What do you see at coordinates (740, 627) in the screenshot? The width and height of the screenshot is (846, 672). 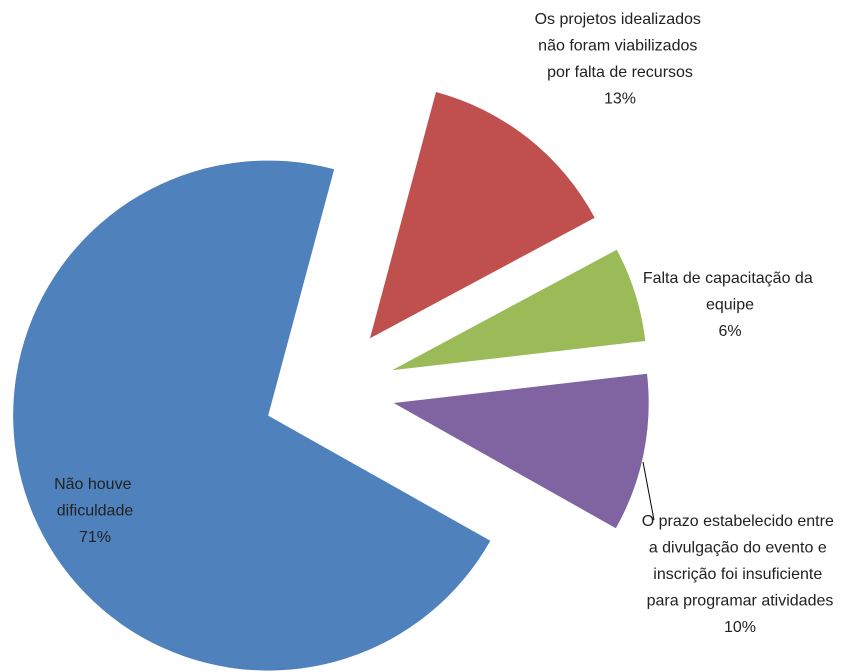 I see `value-label: 10%` at bounding box center [740, 627].